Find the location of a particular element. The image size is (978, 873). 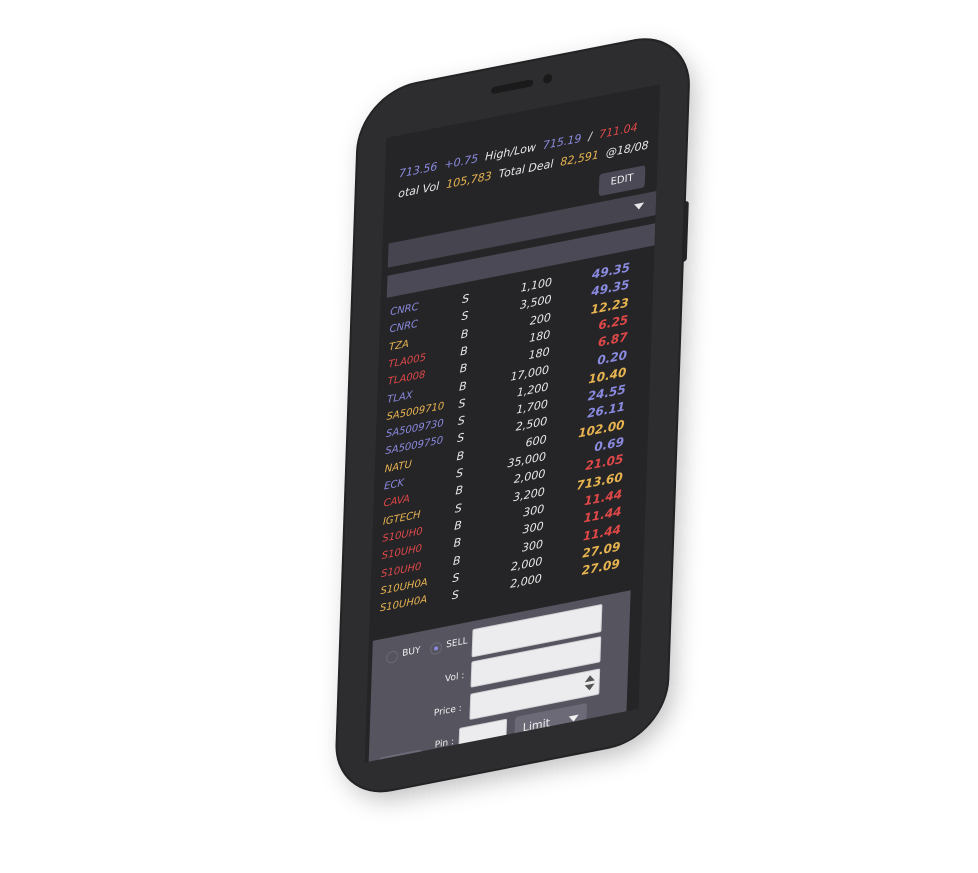

edit-button: EDIT is located at coordinates (622, 181).